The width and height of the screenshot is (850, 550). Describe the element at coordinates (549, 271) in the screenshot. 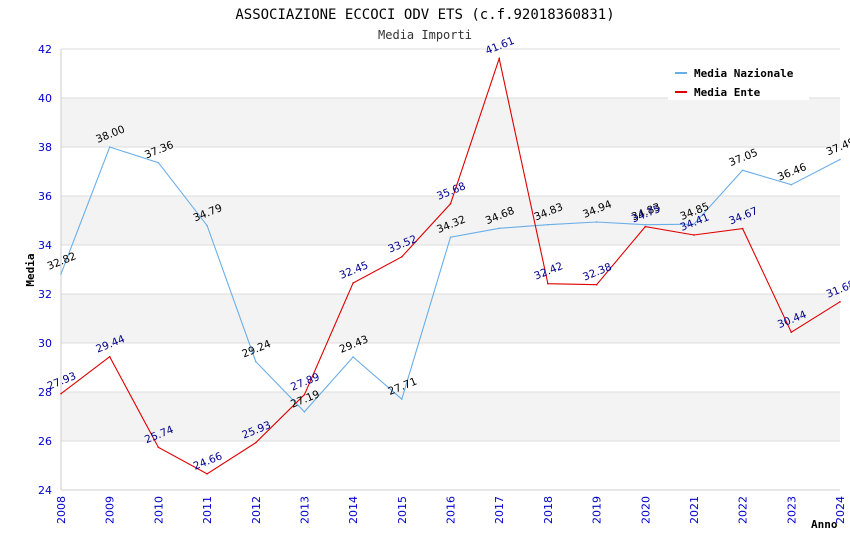

I see `data-label: 32.42` at that location.